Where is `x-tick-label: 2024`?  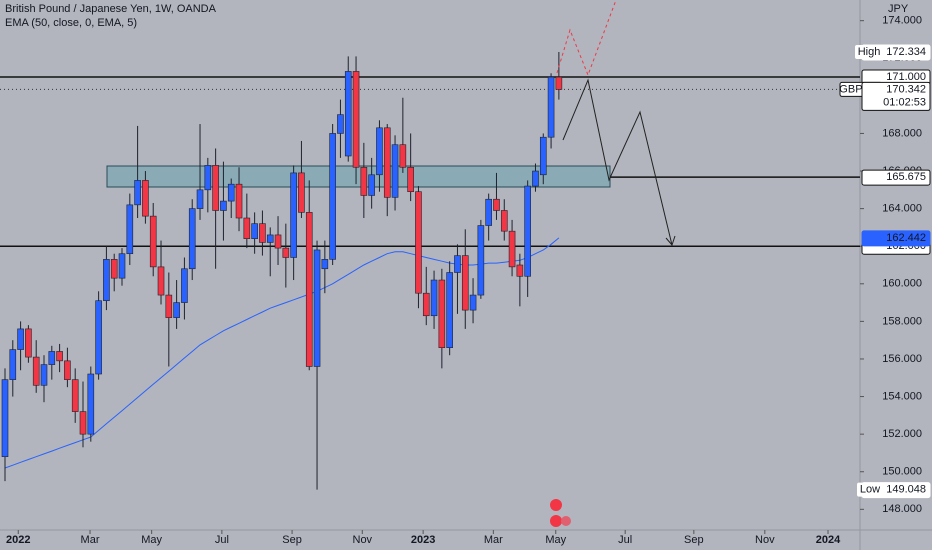 x-tick-label: 2024 is located at coordinates (828, 540).